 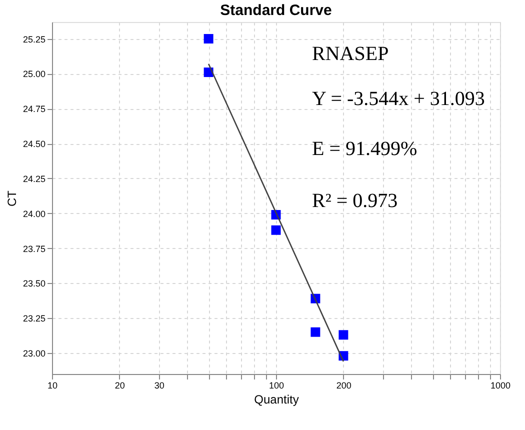 I want to click on x-tick-label: 30, so click(x=159, y=385).